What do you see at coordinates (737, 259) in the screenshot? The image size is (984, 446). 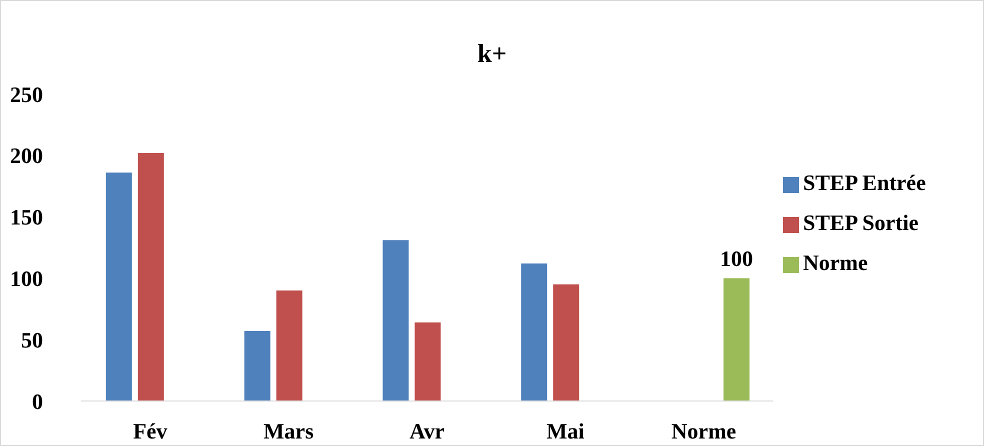 I see `data-label: 100` at bounding box center [737, 259].